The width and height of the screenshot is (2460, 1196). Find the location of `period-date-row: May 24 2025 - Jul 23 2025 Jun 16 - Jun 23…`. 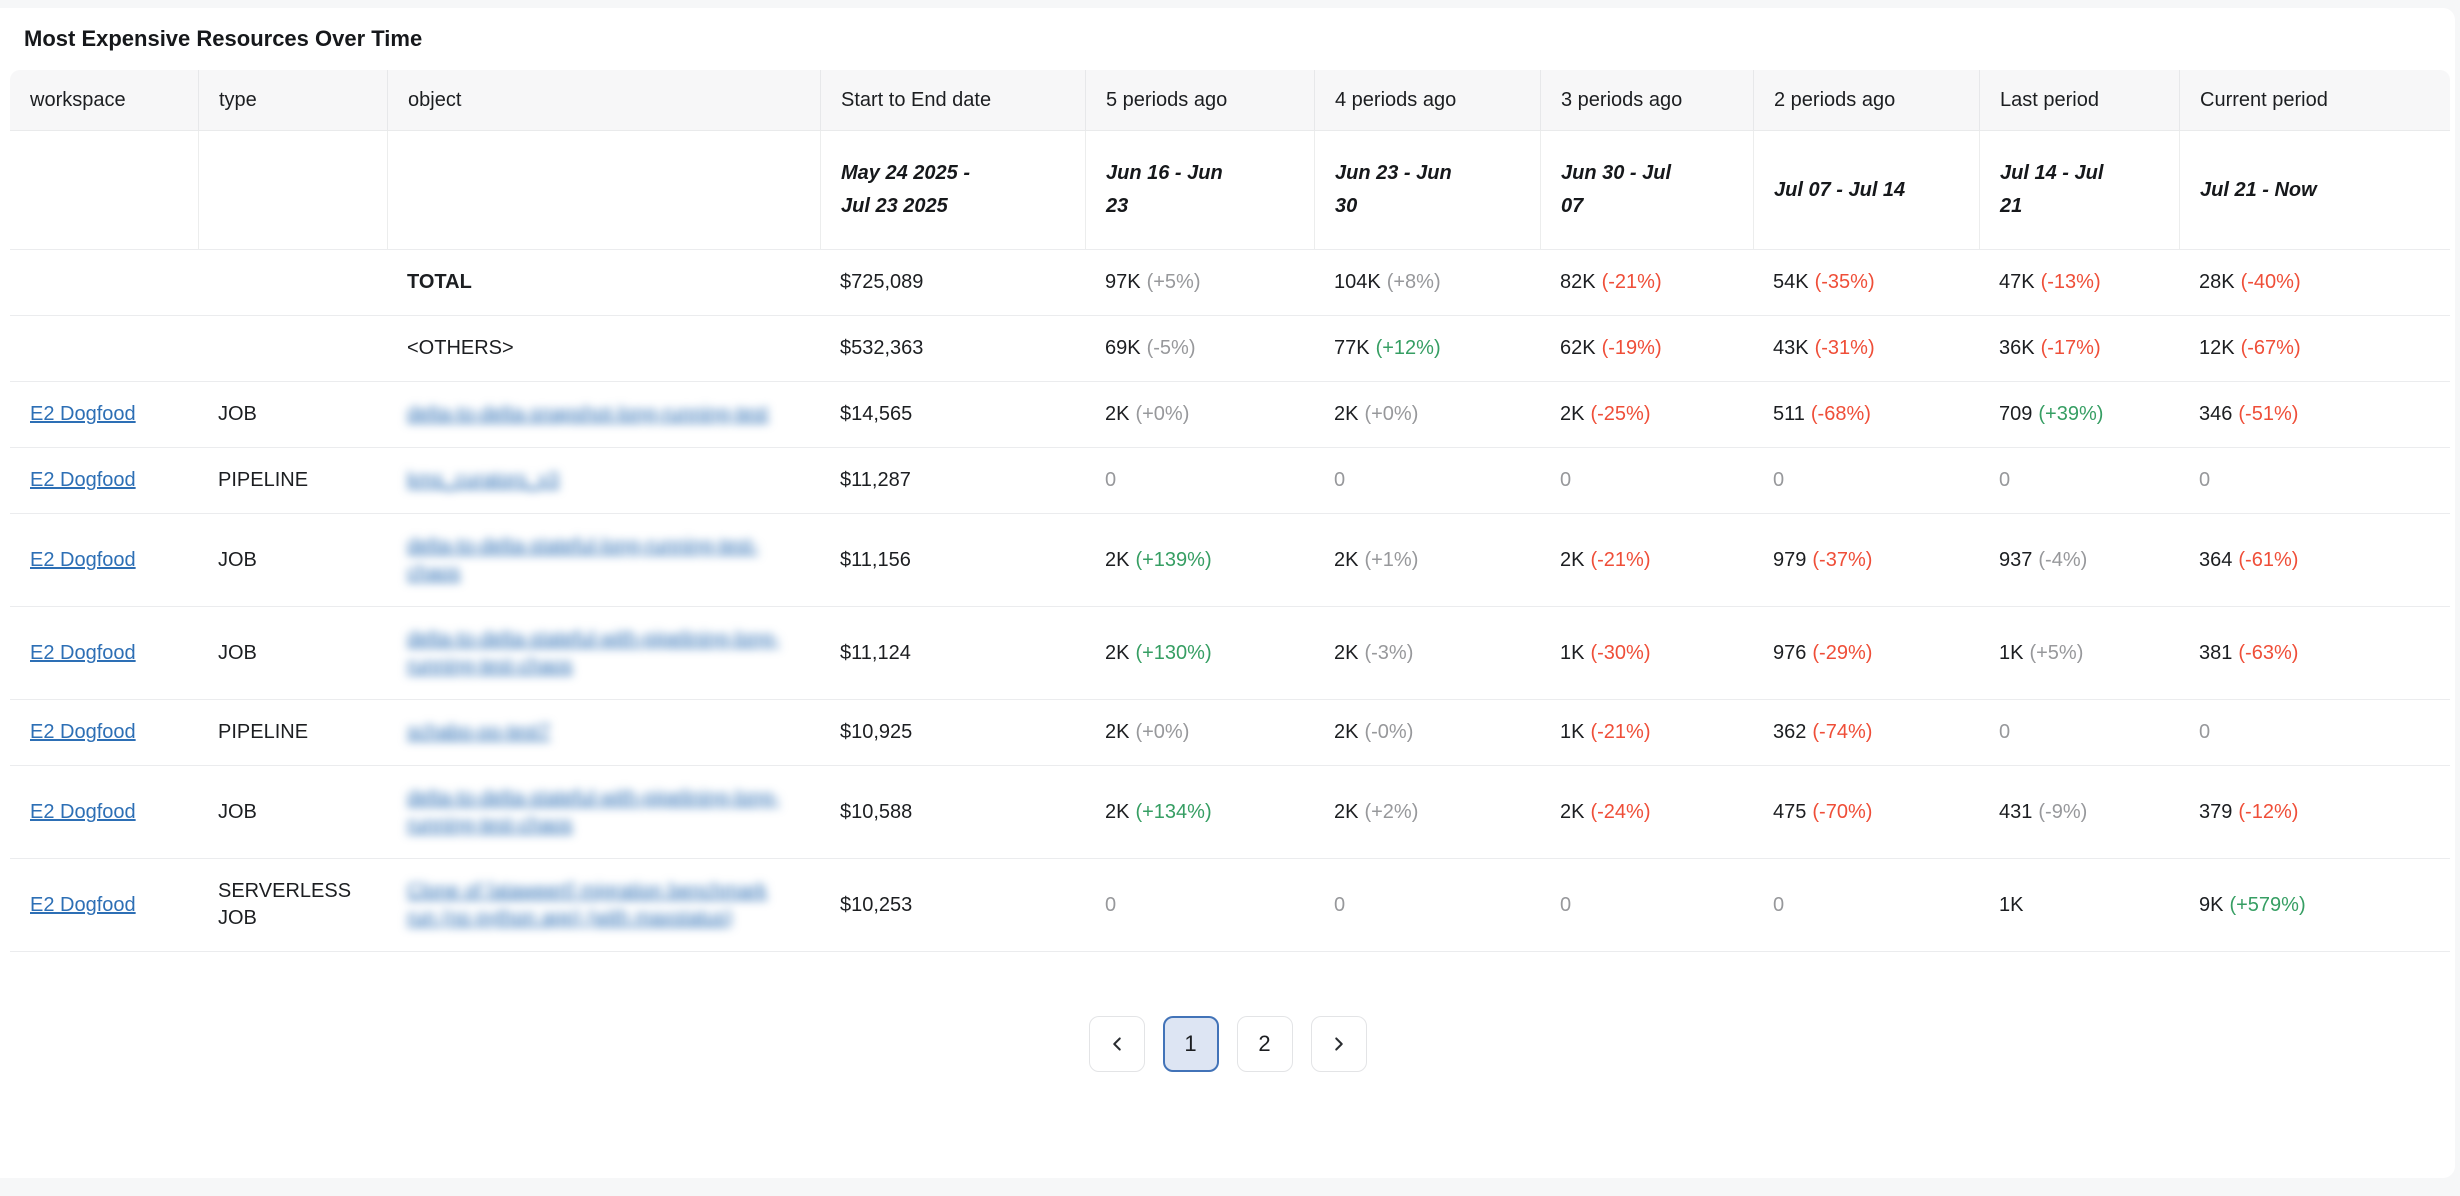

period-date-row: May 24 2025 - Jul 23 2025 Jun 16 - Jun 23… is located at coordinates (1230, 190).